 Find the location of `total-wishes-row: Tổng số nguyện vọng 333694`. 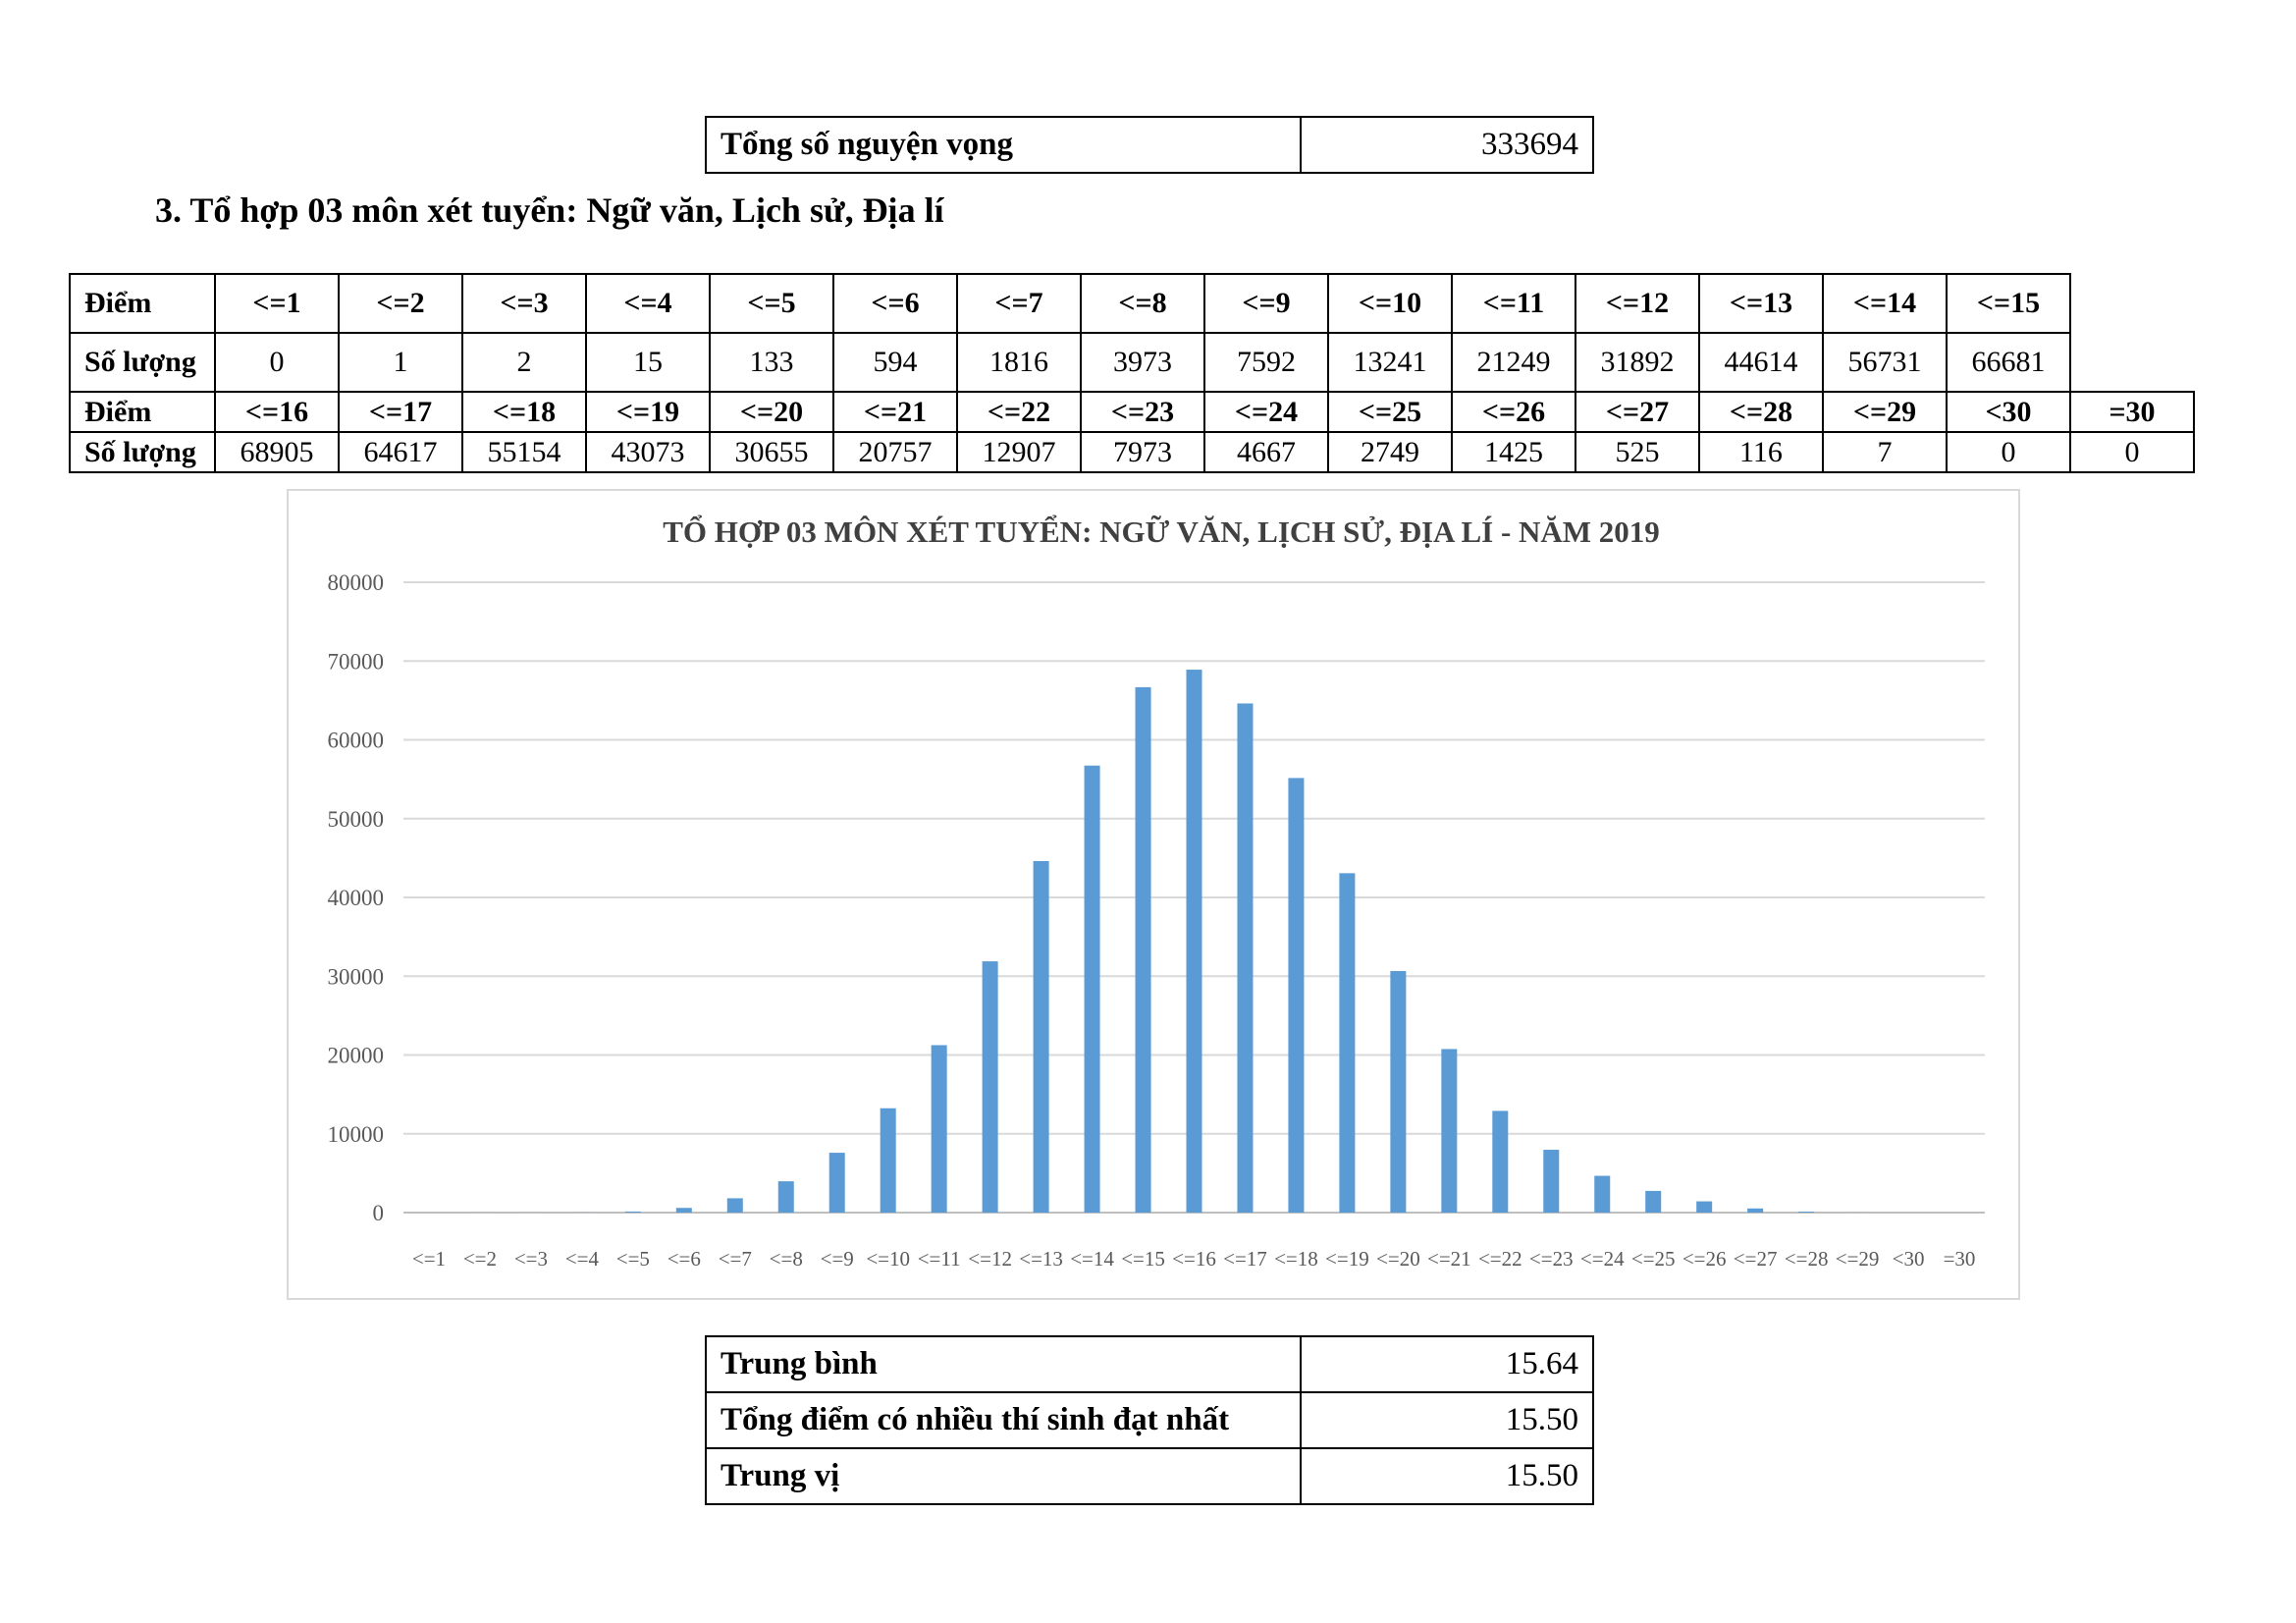

total-wishes-row: Tổng số nguyện vọng 333694 is located at coordinates (1149, 145).